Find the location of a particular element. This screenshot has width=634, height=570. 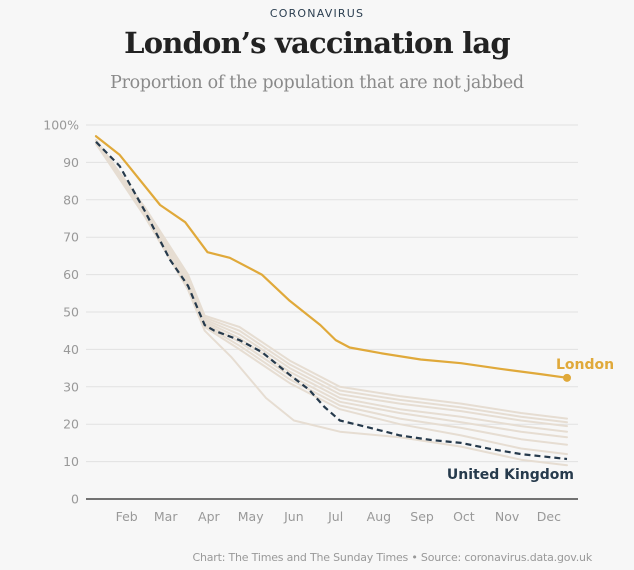

x-tick-label: Sep is located at coordinates (422, 516).